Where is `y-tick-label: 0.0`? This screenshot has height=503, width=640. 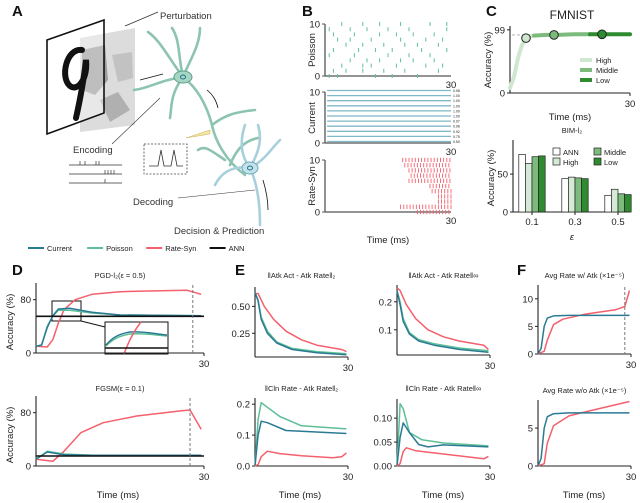 y-tick-label: 0.0 is located at coordinates (243, 467).